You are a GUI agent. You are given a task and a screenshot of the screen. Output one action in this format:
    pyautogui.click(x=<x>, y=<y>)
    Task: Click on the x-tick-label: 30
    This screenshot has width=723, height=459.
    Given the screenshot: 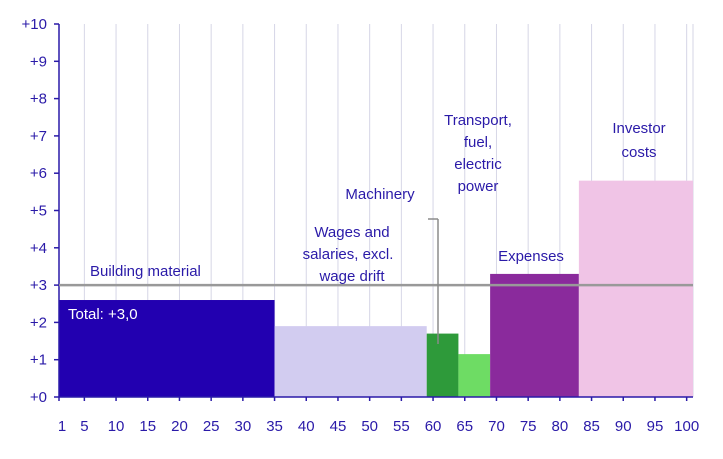 What is the action you would take?
    pyautogui.click(x=243, y=426)
    